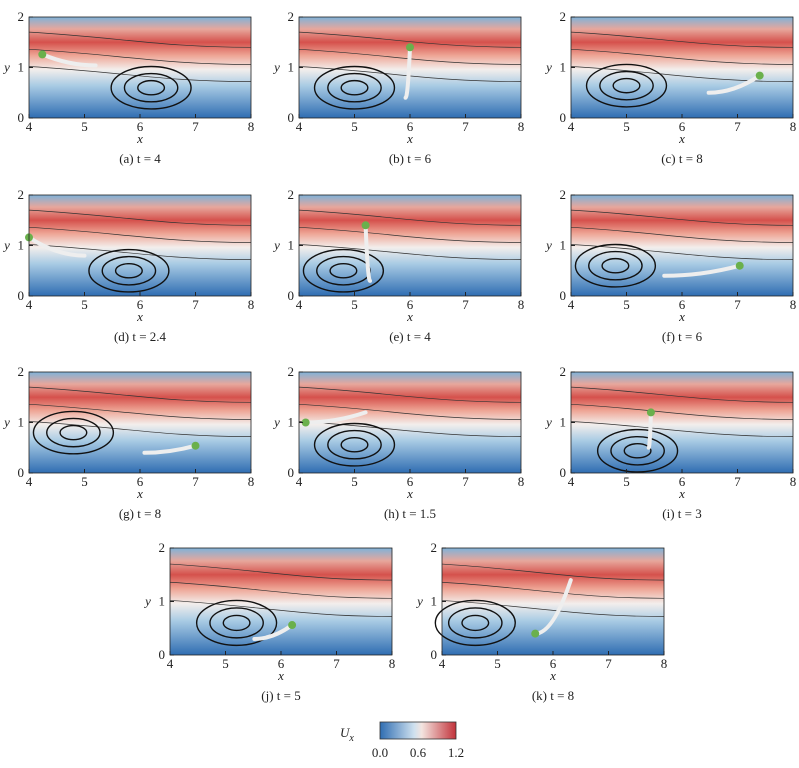 This screenshot has height=768, width=799. Describe the element at coordinates (140, 513) in the screenshot. I see `panel-caption: (g) t = 8` at that location.